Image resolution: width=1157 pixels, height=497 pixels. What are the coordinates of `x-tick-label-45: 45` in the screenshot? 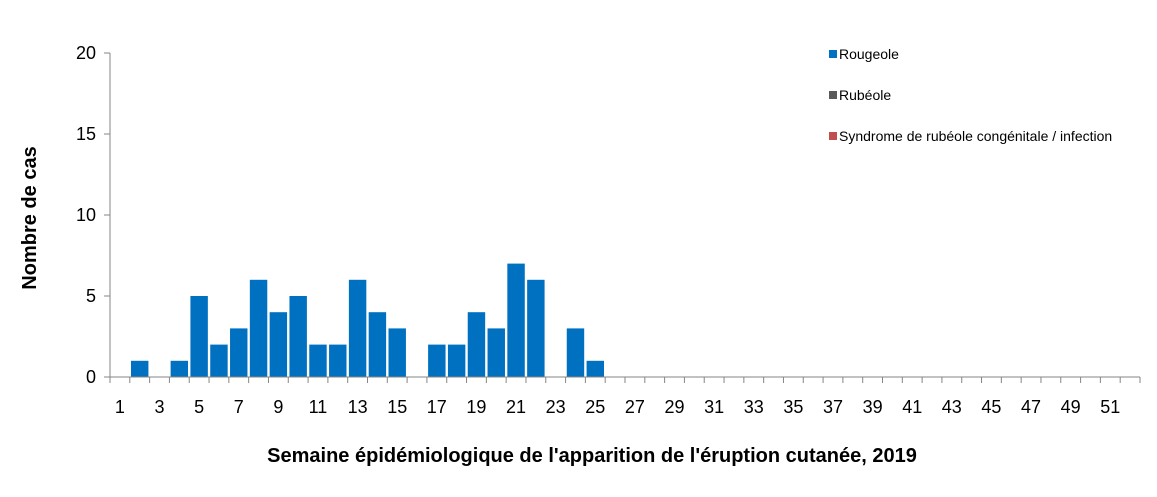 It's located at (991, 407).